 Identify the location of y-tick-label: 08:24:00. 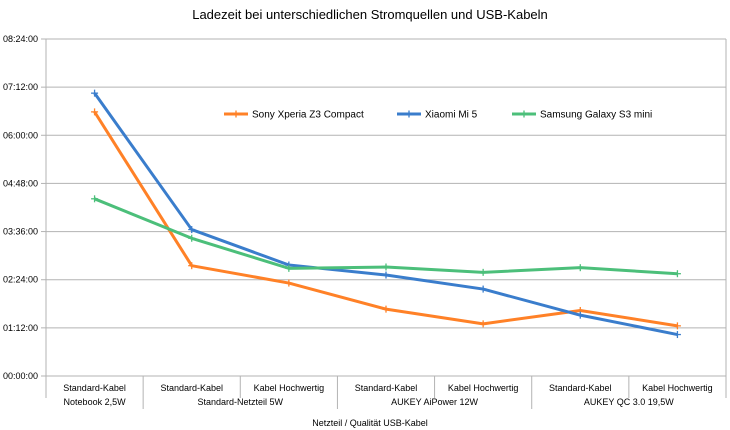
(20, 39).